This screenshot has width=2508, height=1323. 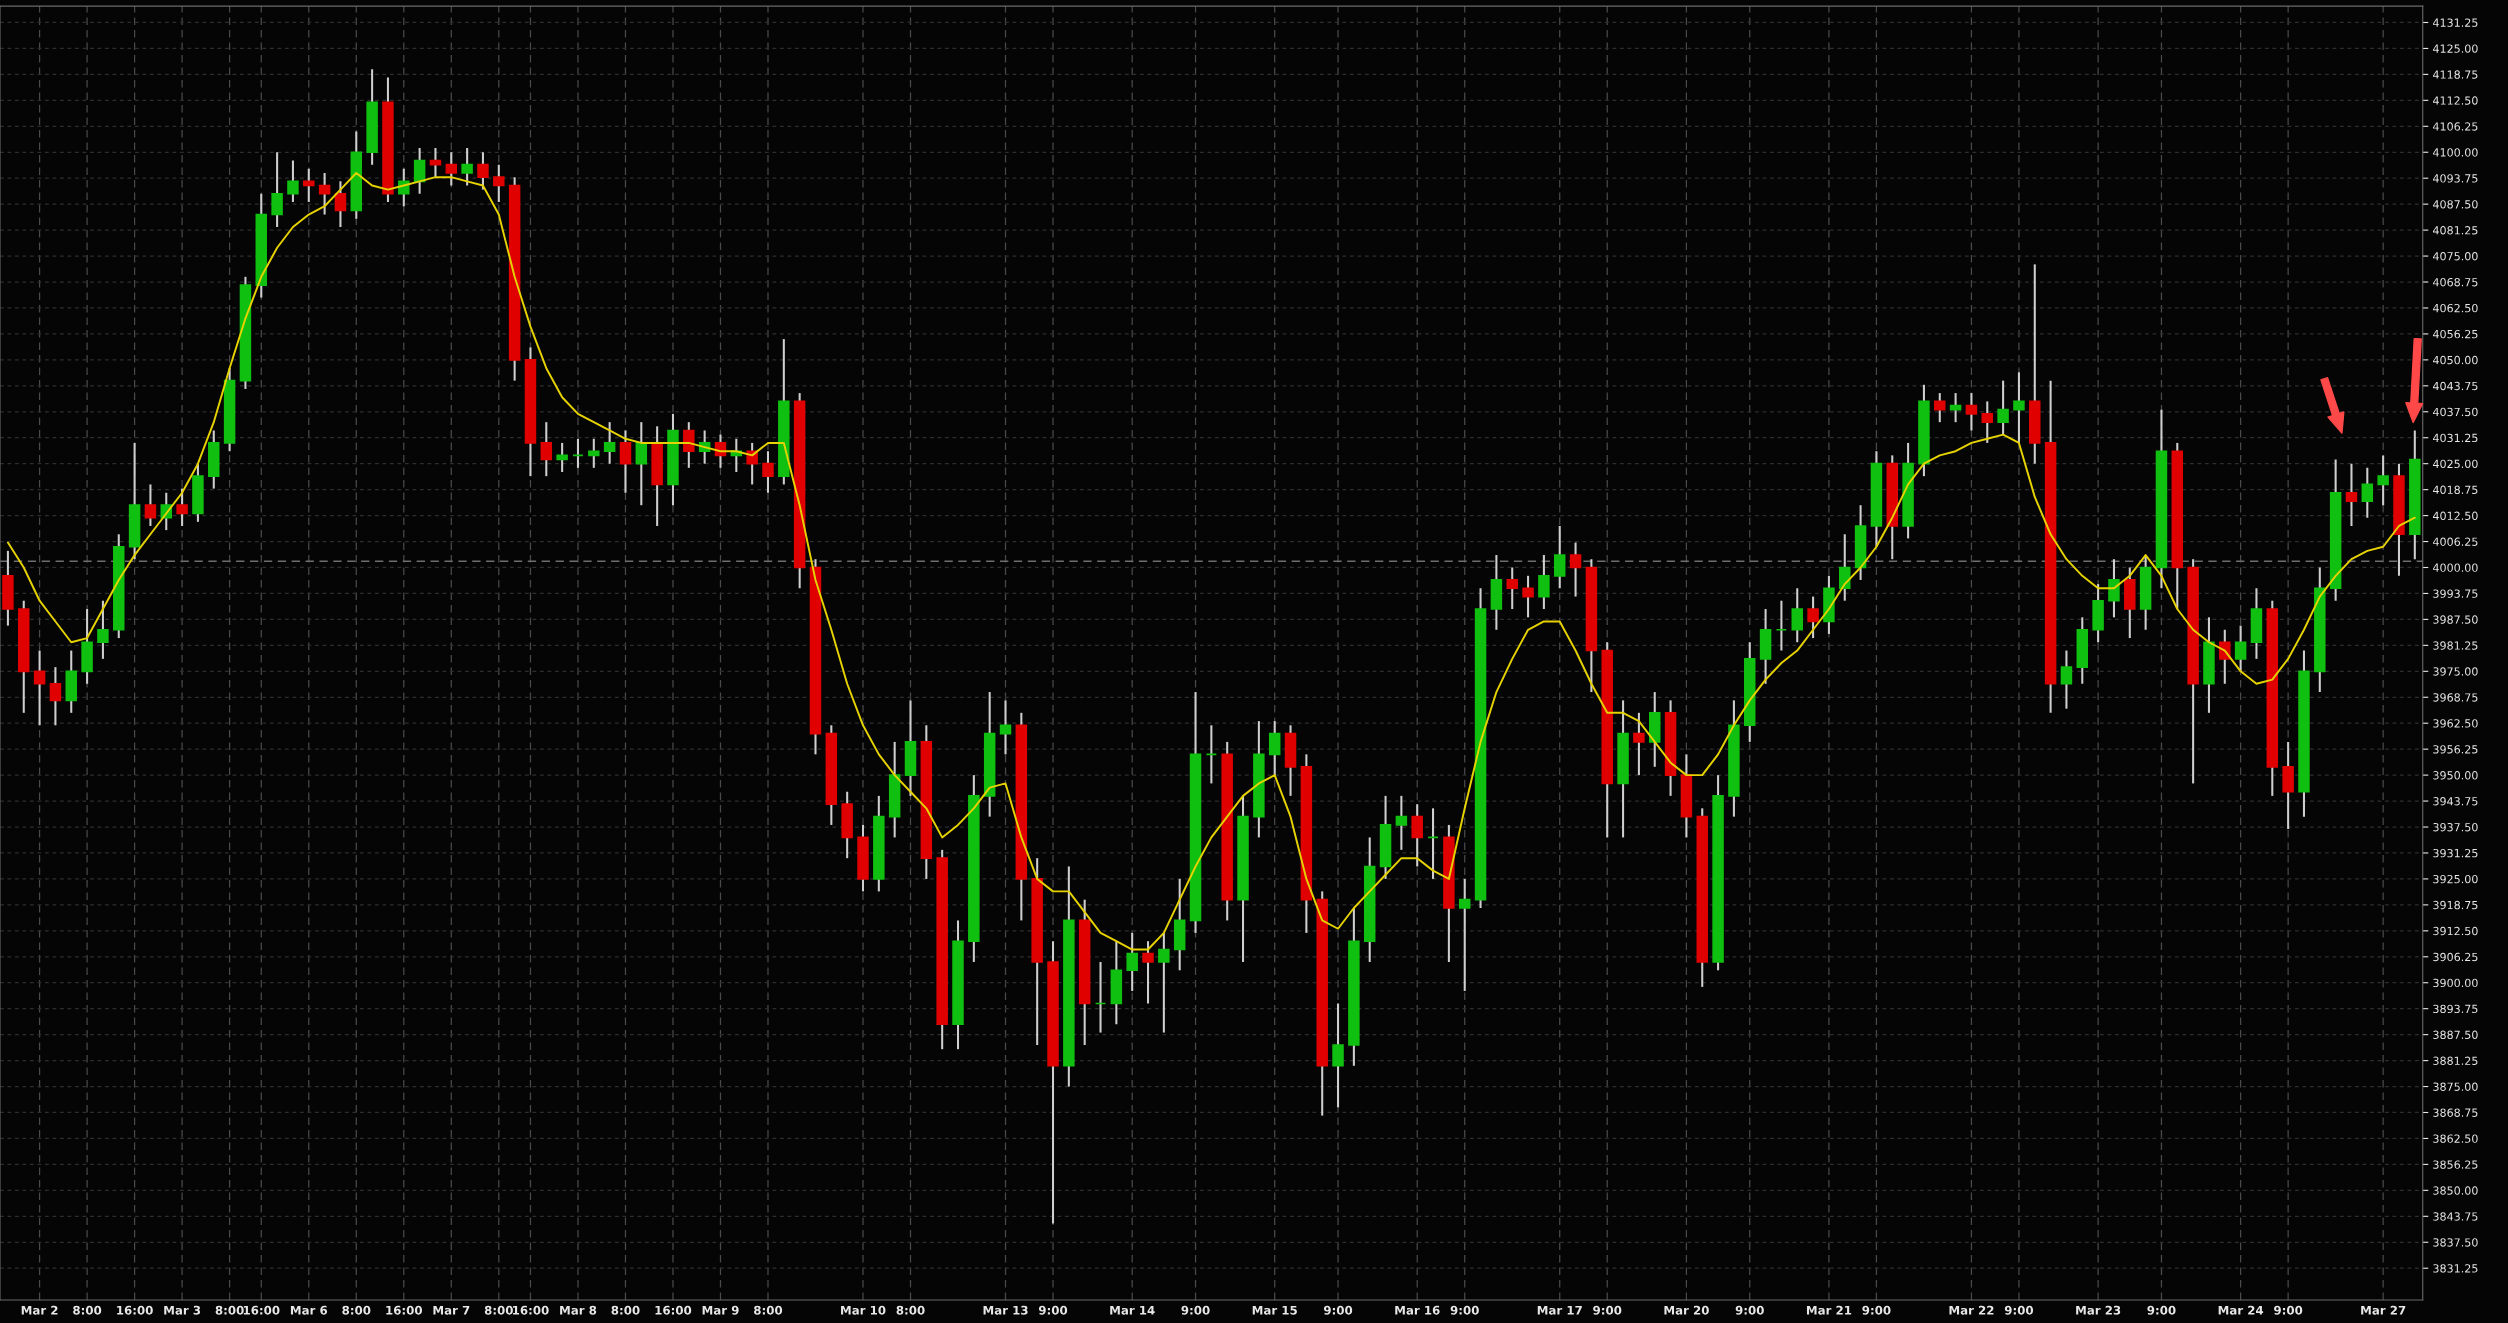 What do you see at coordinates (2455, 957) in the screenshot?
I see `y-tick-label: 3906.25` at bounding box center [2455, 957].